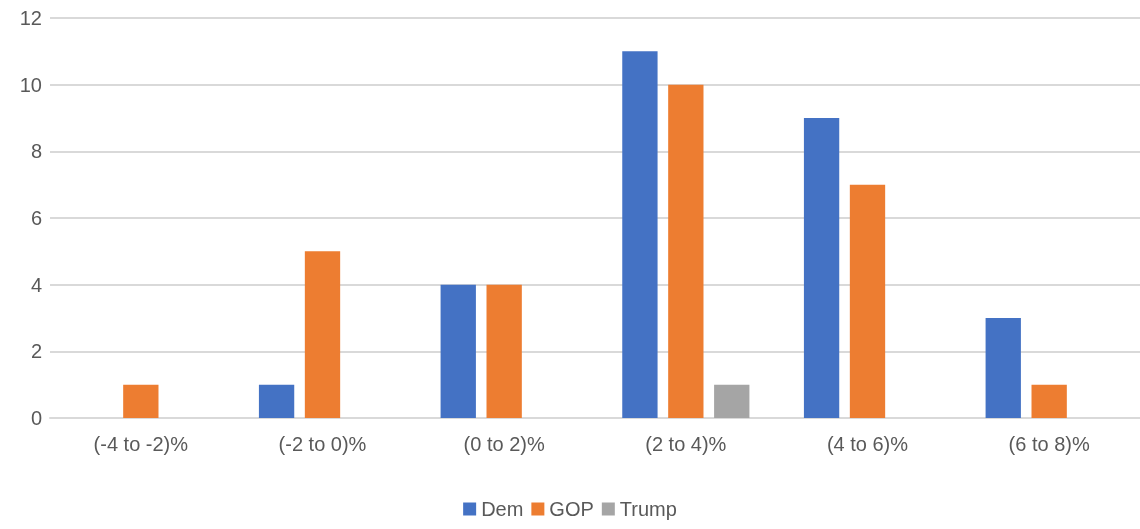 The height and width of the screenshot is (529, 1140). What do you see at coordinates (36, 418) in the screenshot?
I see `y-tick-label: 0` at bounding box center [36, 418].